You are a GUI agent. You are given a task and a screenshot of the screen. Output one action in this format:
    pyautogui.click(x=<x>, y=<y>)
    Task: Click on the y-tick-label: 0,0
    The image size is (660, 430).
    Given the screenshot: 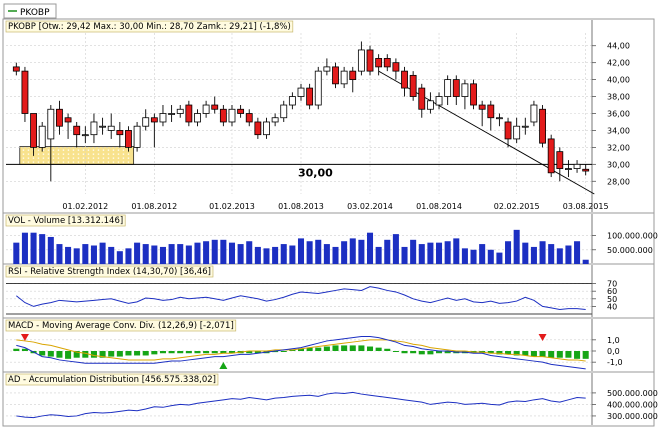 What is the action you would take?
    pyautogui.click(x=613, y=351)
    